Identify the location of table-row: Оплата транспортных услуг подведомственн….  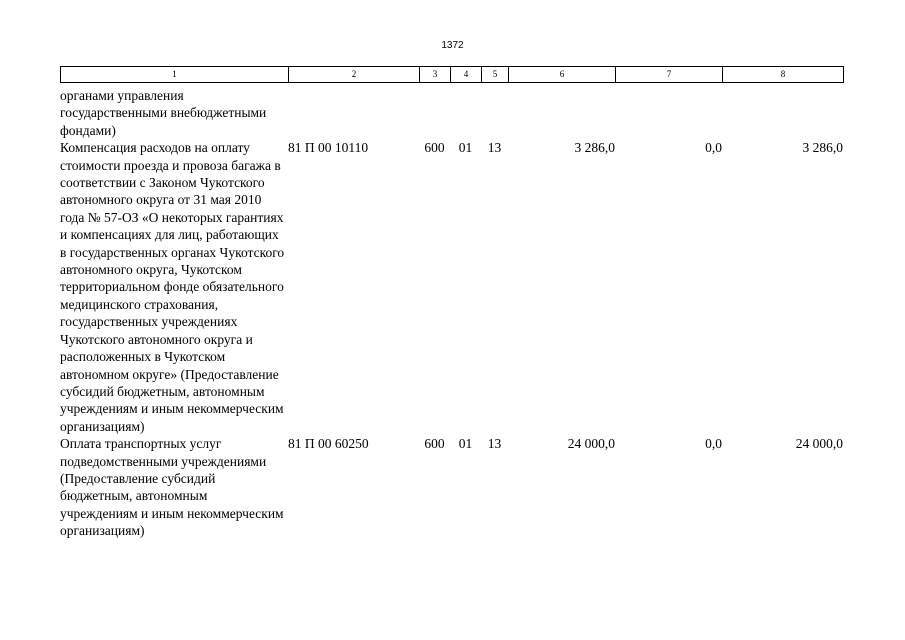
(451, 487).